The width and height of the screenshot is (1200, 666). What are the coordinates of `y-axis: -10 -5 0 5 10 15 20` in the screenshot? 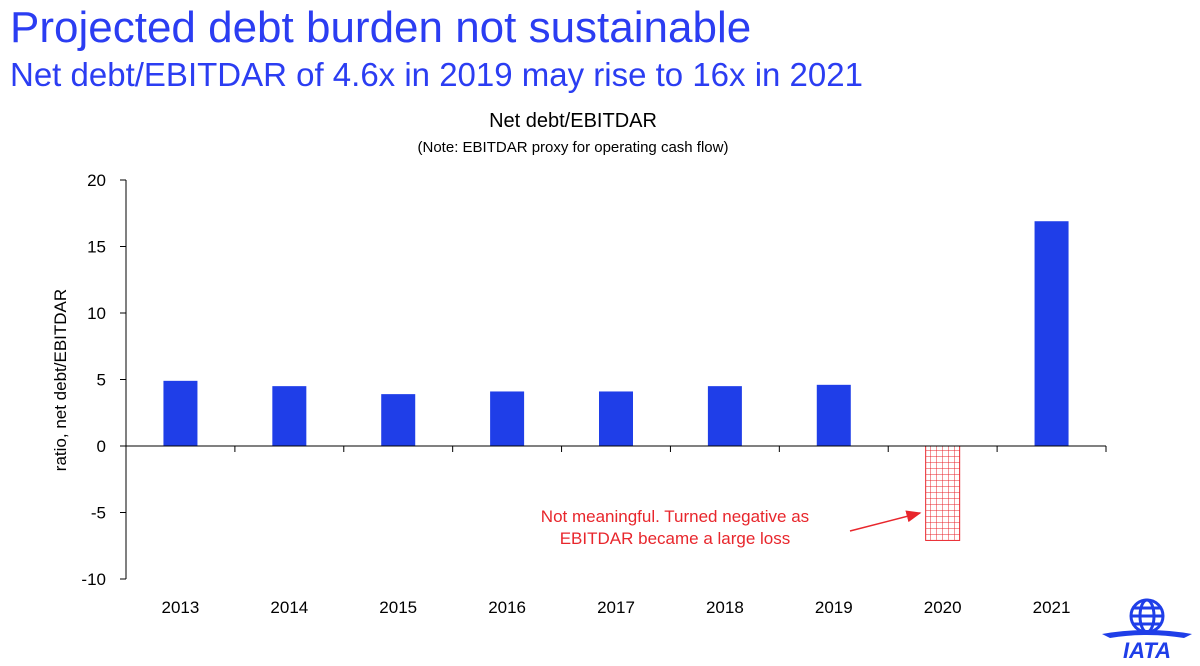 It's located at (104, 380).